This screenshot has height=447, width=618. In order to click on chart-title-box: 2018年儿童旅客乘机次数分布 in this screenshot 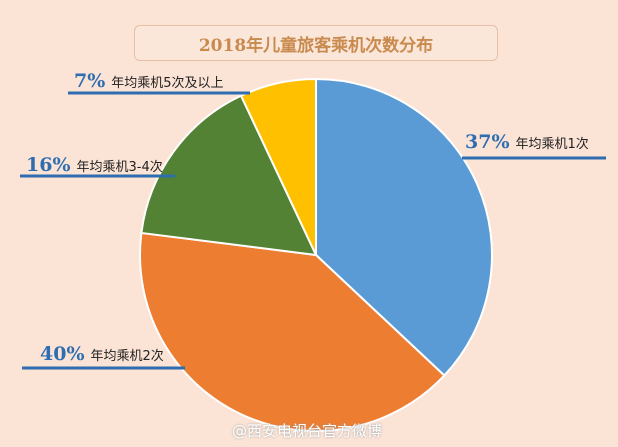, I will do `click(316, 43)`.